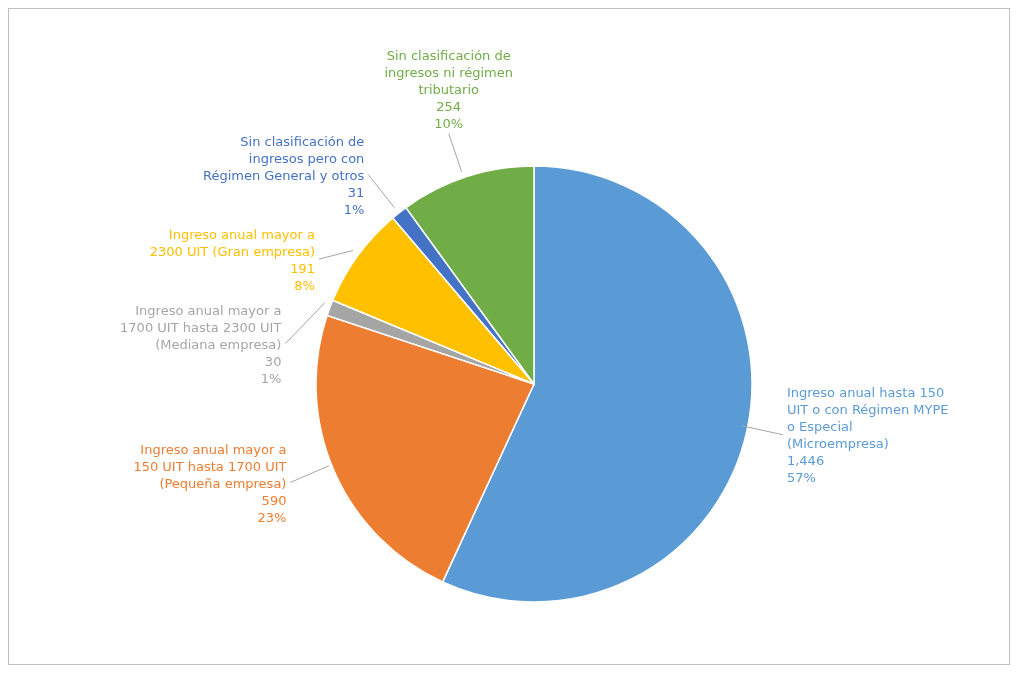  What do you see at coordinates (867, 418) in the screenshot?
I see `slice-label: Ingreso anual hasta 150 UIT o con Régimen MYPE o Especial (Microempresa)` at bounding box center [867, 418].